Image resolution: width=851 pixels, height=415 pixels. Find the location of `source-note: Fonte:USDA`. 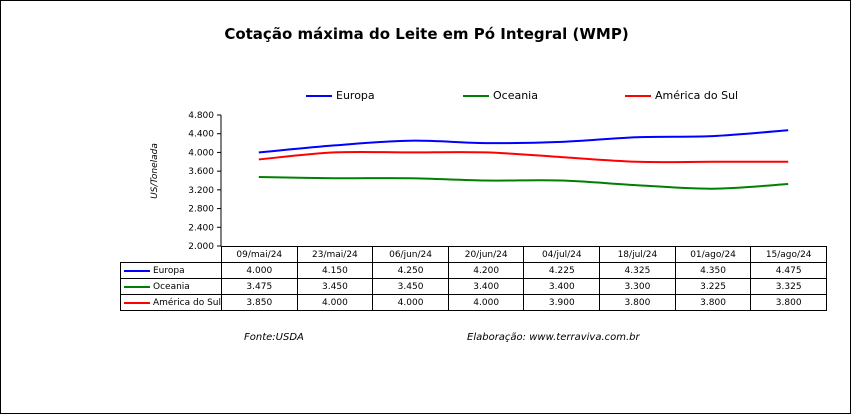

source-note: Fonte:USDA is located at coordinates (274, 337).